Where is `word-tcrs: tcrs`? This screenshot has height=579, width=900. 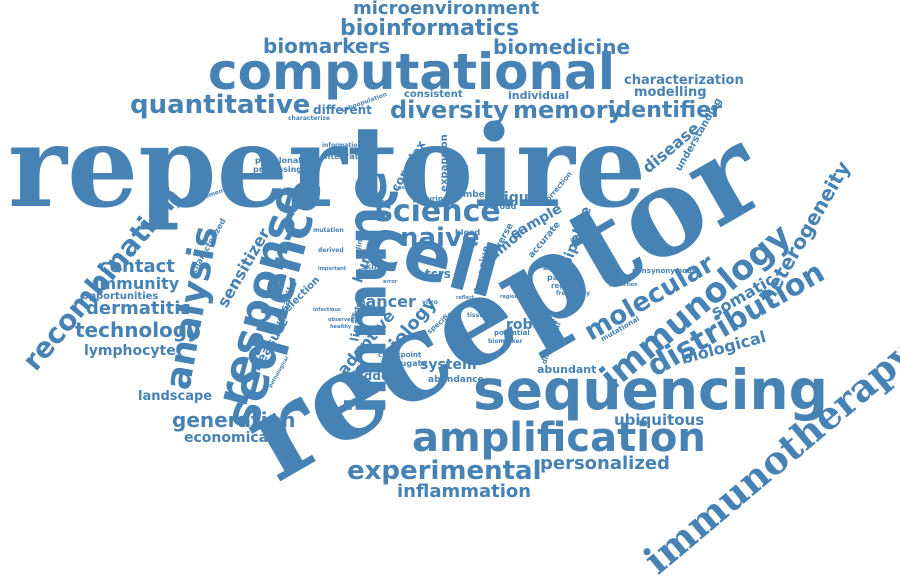 word-tcrs: tcrs is located at coordinates (438, 274).